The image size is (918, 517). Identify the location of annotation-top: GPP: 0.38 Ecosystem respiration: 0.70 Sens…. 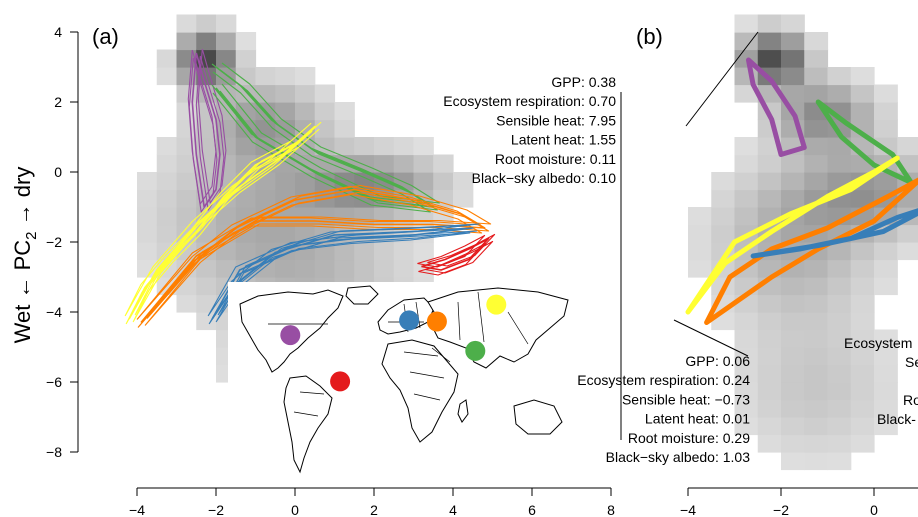
(529, 130).